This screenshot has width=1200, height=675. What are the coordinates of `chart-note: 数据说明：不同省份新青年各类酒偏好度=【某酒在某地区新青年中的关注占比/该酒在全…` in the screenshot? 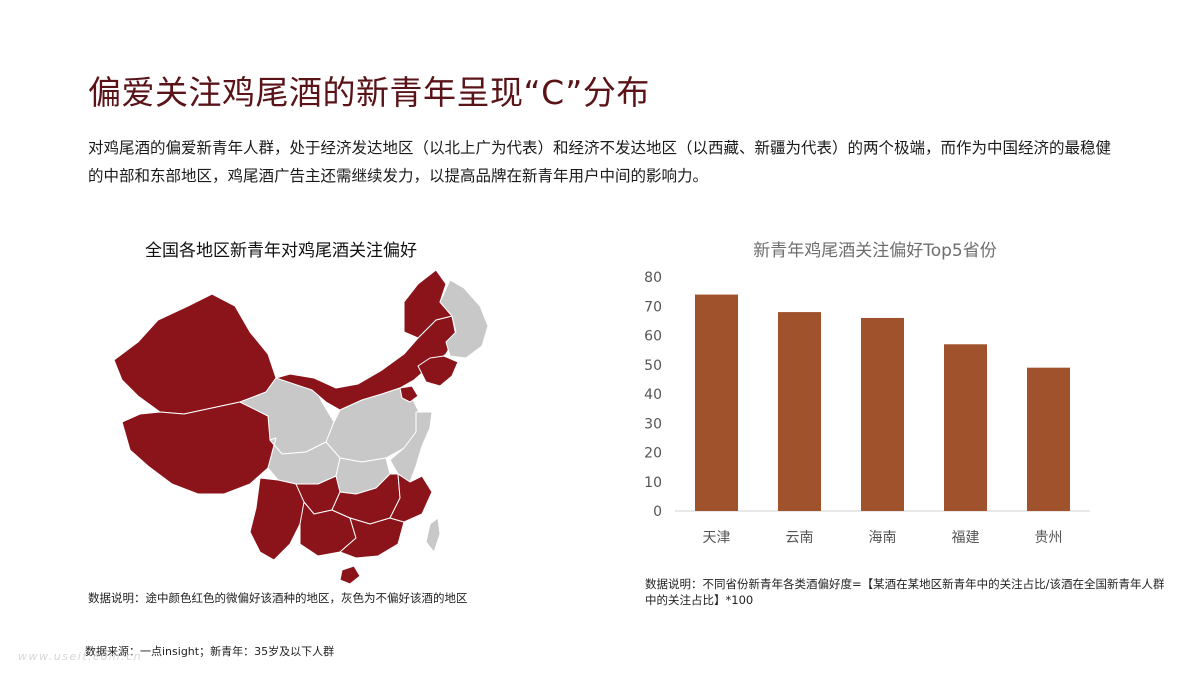 It's located at (905, 592).